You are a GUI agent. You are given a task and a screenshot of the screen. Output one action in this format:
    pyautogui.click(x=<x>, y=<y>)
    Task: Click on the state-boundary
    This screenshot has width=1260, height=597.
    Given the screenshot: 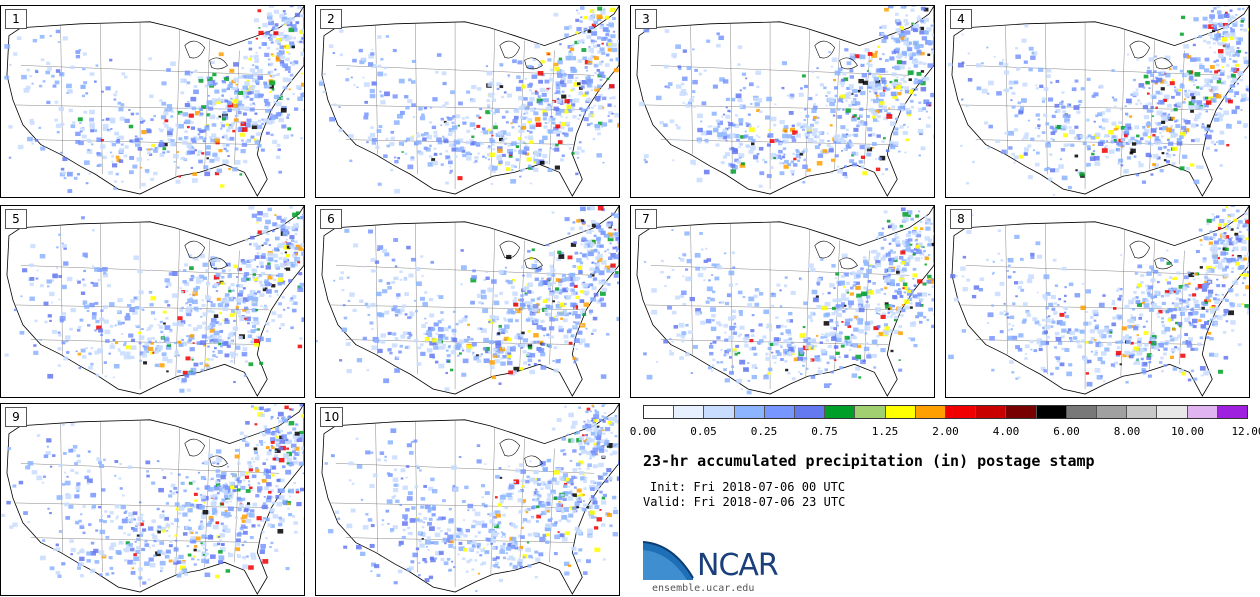 What is the action you would take?
    pyautogui.click(x=150, y=270)
    